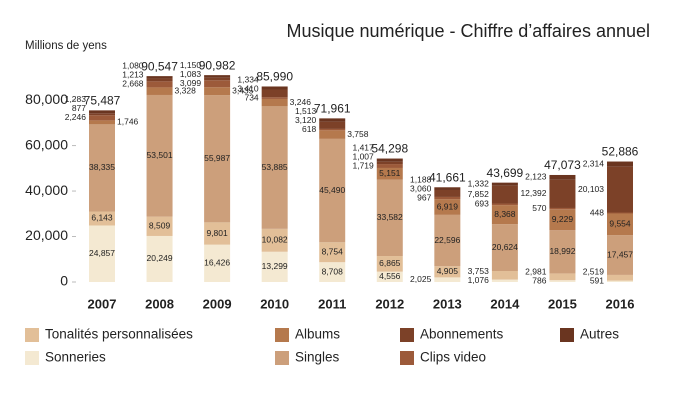  I want to click on legend-label: Autres, so click(599, 334).